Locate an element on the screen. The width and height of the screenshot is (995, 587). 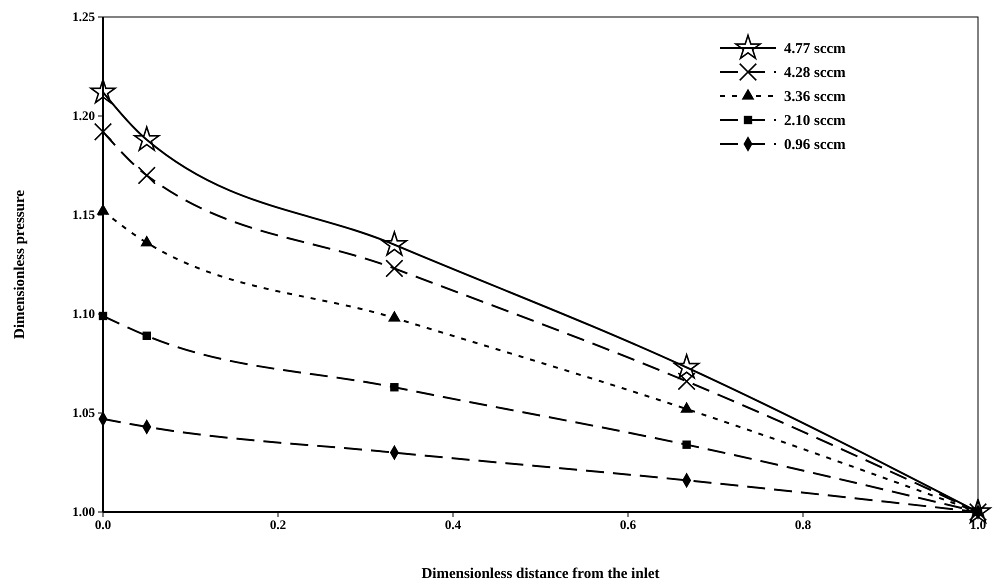
y-tick-label: 1.05 is located at coordinates (84, 412).